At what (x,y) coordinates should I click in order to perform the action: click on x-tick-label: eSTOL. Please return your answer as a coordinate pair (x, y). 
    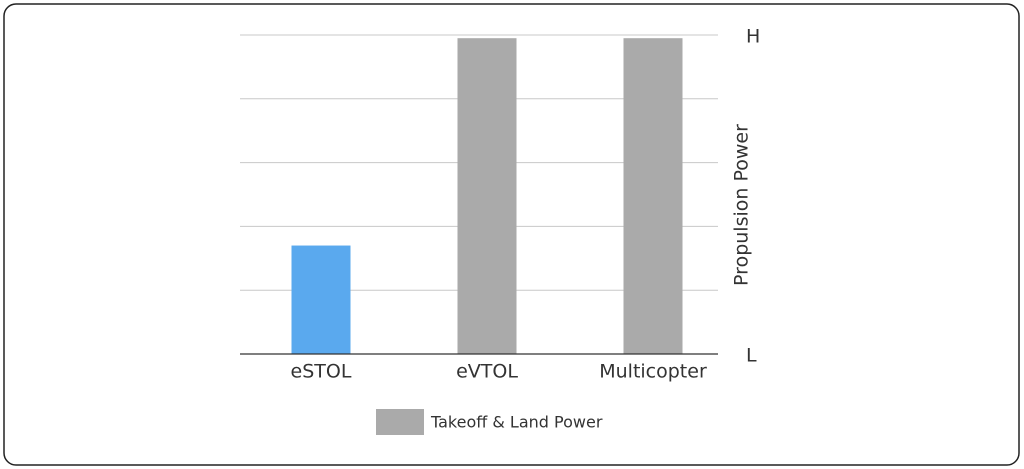
    Looking at the image, I should click on (321, 372).